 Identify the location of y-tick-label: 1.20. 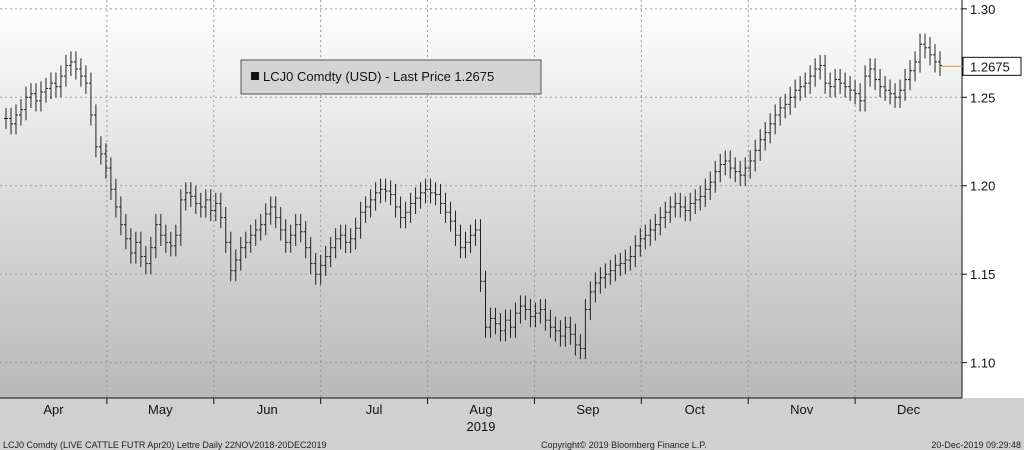
(982, 186).